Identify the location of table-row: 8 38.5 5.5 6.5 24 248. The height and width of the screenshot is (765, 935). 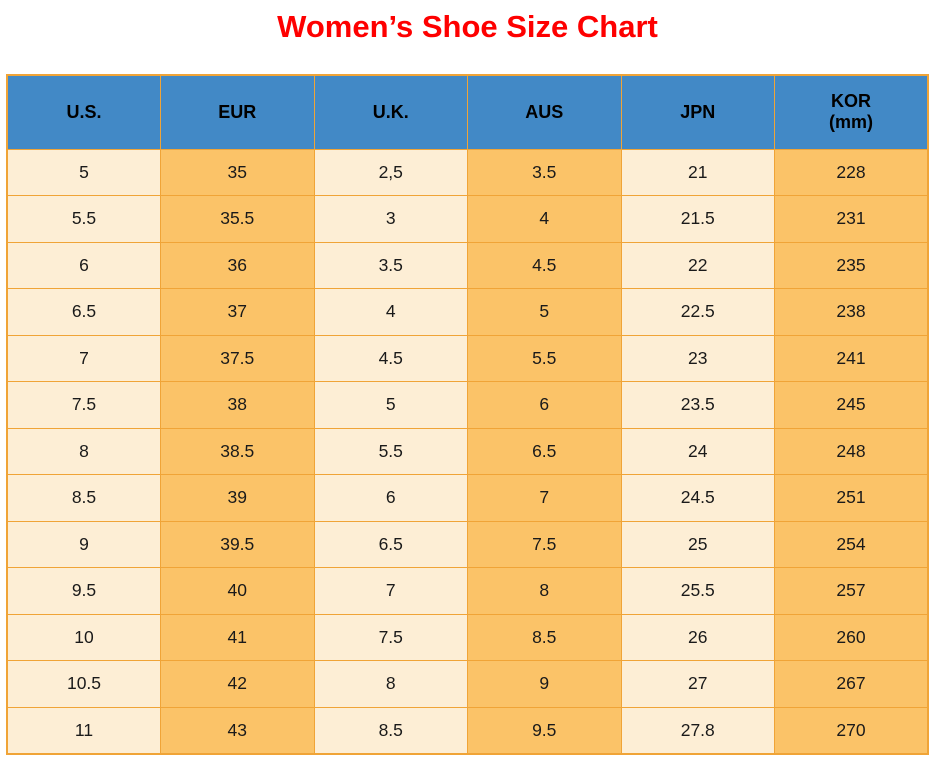
(467, 451).